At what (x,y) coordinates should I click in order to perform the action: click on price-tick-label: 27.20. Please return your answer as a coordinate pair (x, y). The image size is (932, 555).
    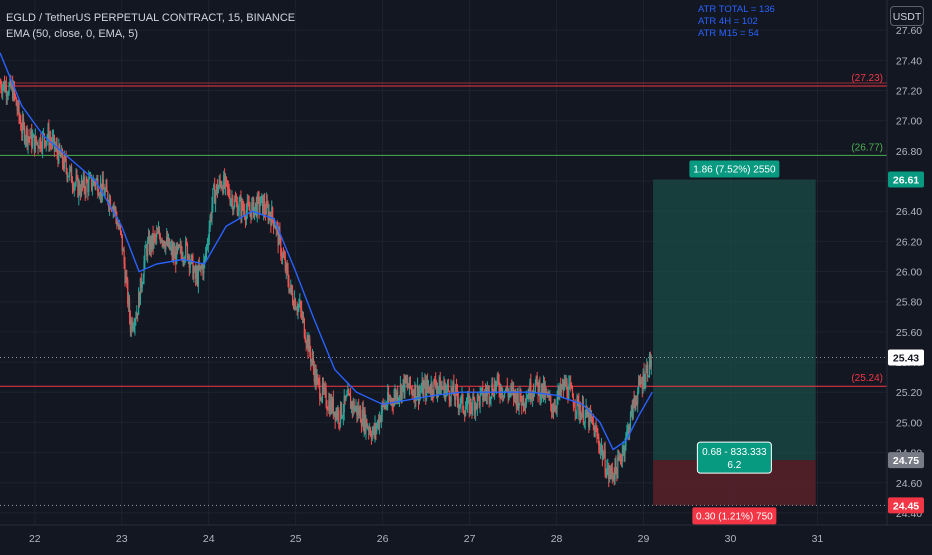
    Looking at the image, I should click on (909, 92).